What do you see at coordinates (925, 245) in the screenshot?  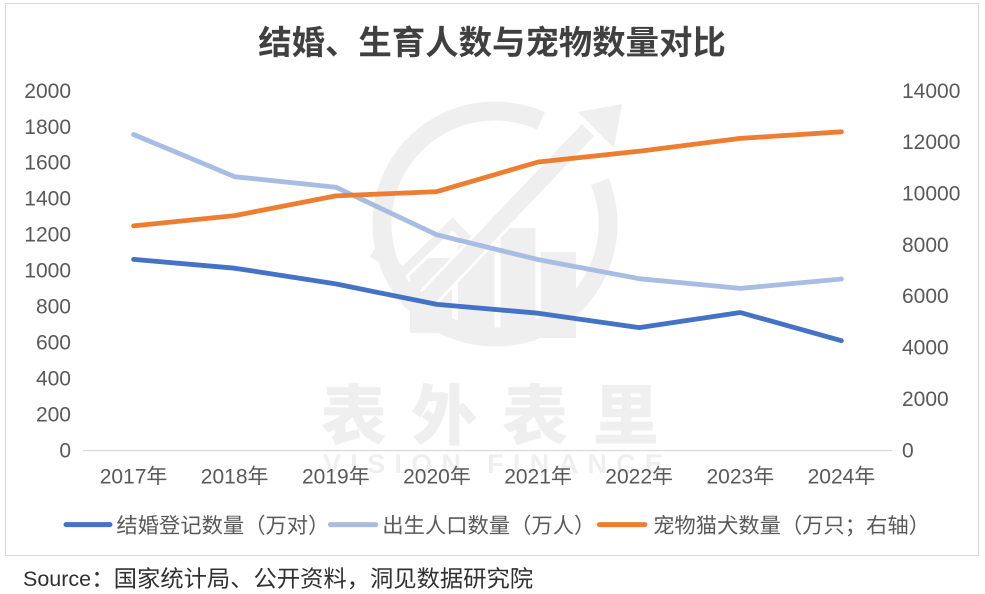 I see `svg-text: 8000` at bounding box center [925, 245].